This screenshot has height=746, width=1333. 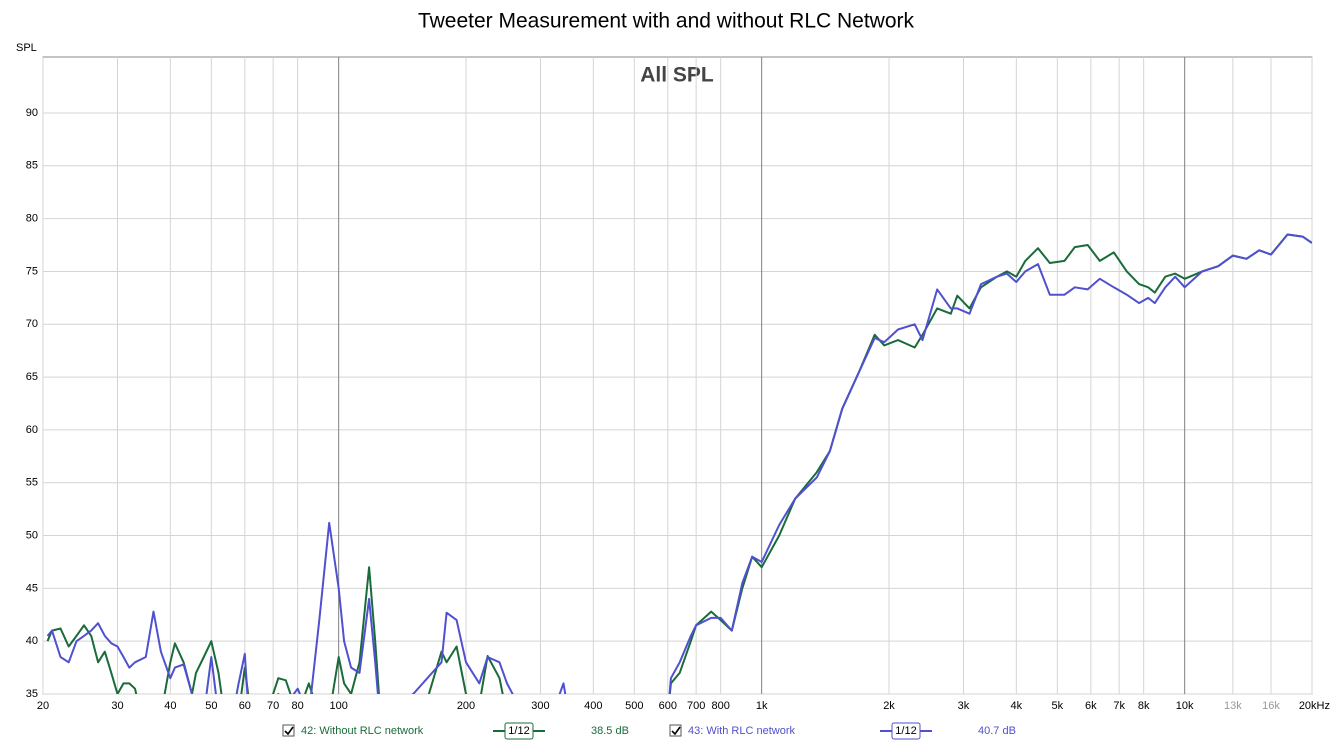 What do you see at coordinates (32, 113) in the screenshot?
I see `y-tick-label: 90` at bounding box center [32, 113].